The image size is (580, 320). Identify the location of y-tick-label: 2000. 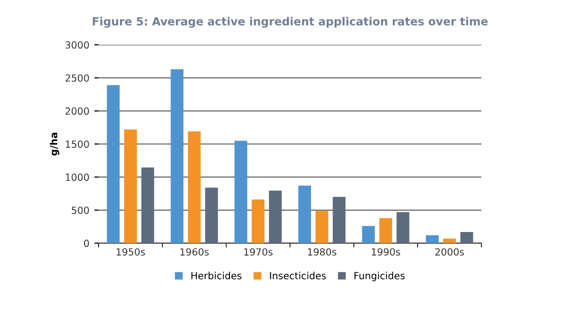
(77, 111).